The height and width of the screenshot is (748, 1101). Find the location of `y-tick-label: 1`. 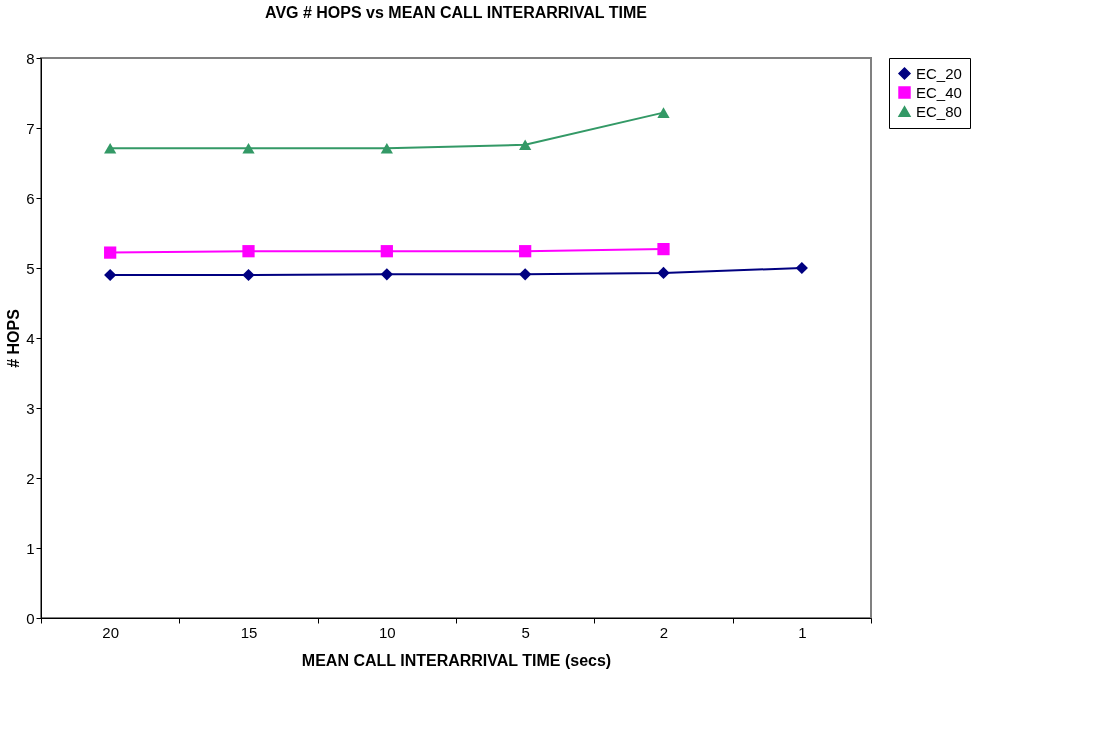

y-tick-label: 1 is located at coordinates (30, 548).